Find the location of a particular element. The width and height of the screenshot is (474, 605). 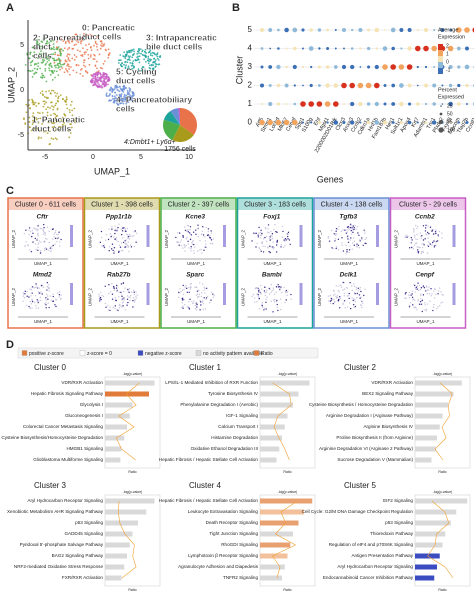

legend-title: Expression is located at coordinates (451, 37).